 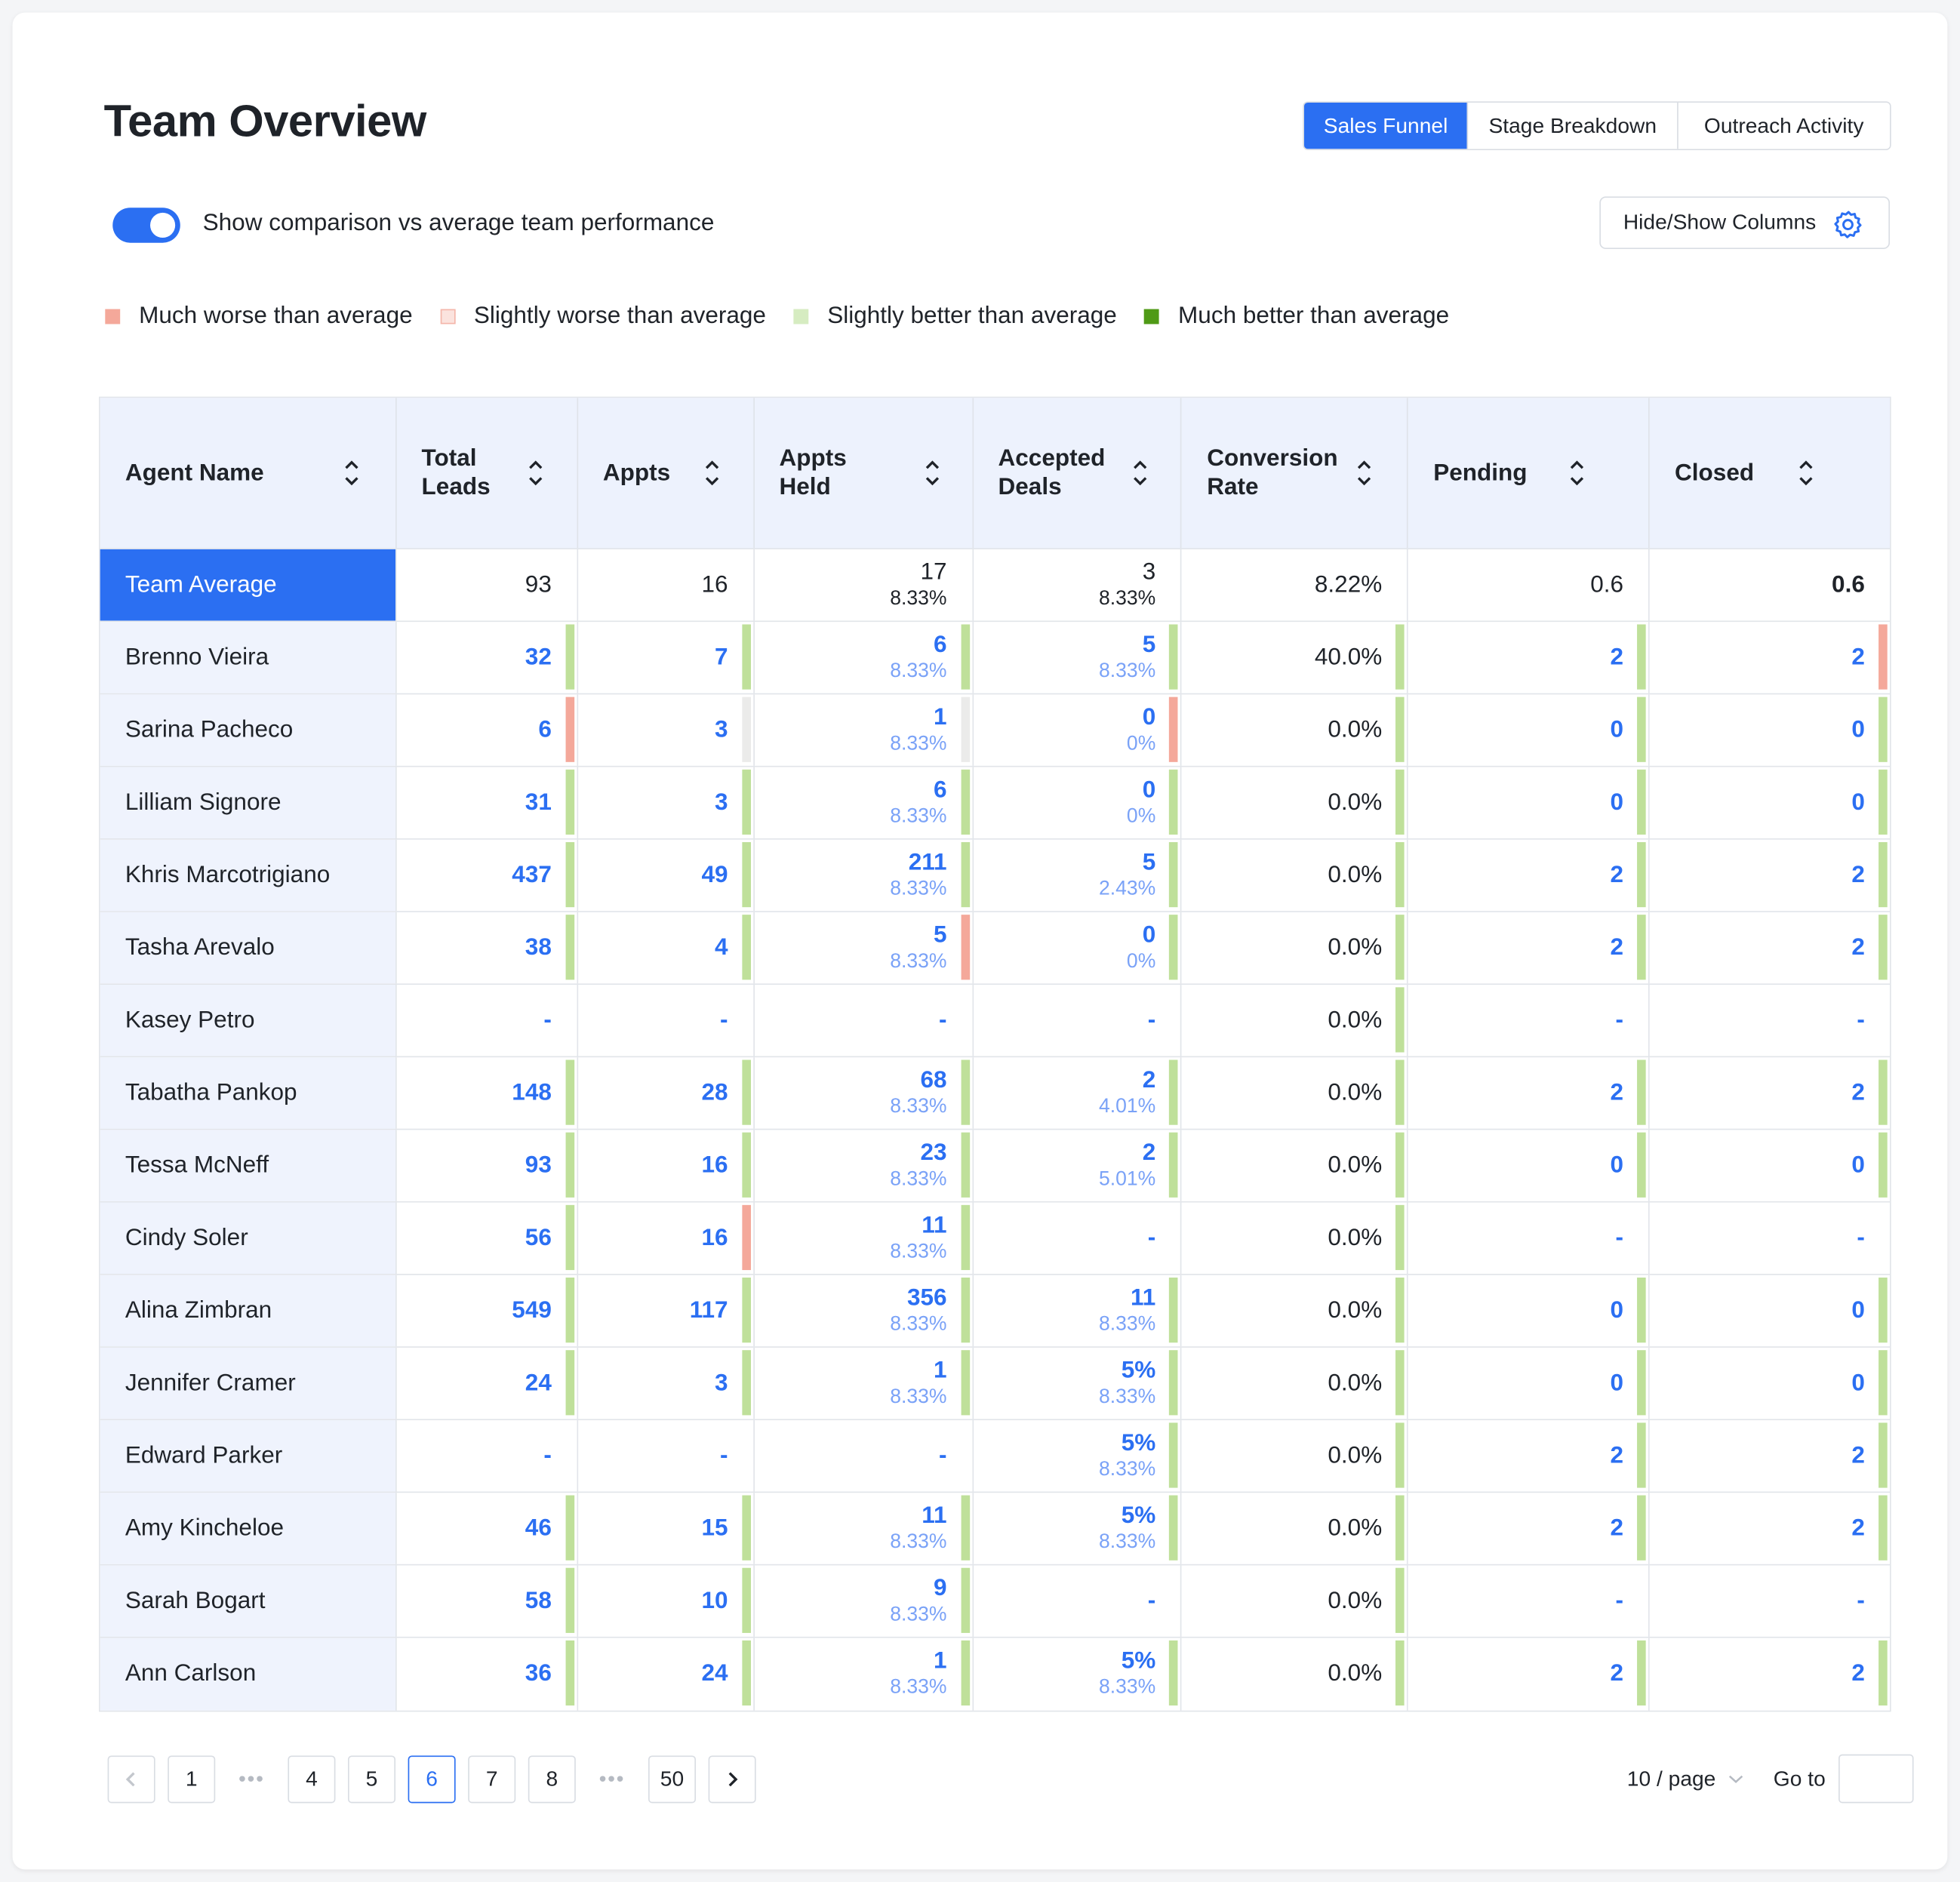 I want to click on agent-name: Khris Marcotrigiano, so click(x=248, y=876).